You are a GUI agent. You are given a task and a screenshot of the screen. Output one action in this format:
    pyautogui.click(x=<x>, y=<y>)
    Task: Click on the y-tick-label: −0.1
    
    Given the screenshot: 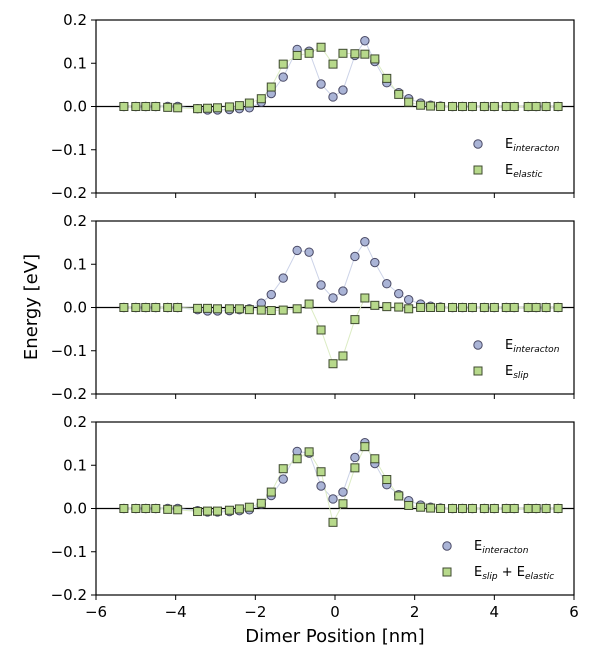 What is the action you would take?
    pyautogui.click(x=69, y=552)
    